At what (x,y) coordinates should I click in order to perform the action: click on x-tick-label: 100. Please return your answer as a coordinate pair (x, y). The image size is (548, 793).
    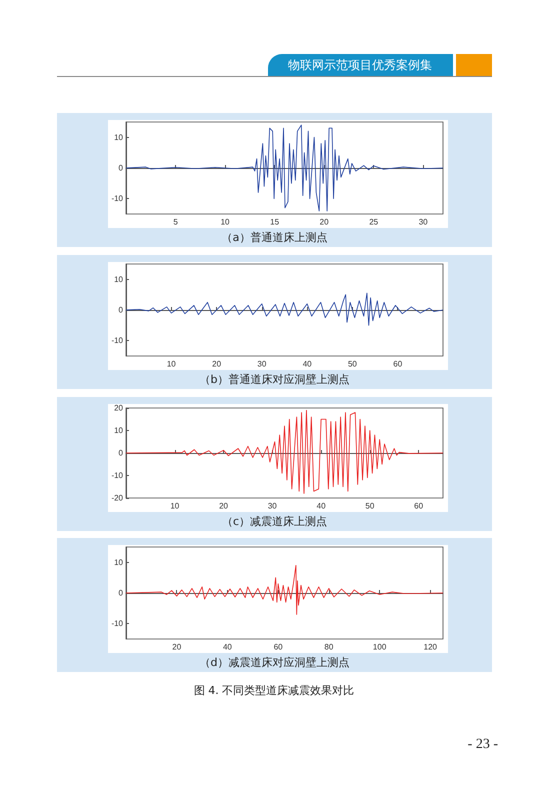
    Looking at the image, I should click on (379, 647).